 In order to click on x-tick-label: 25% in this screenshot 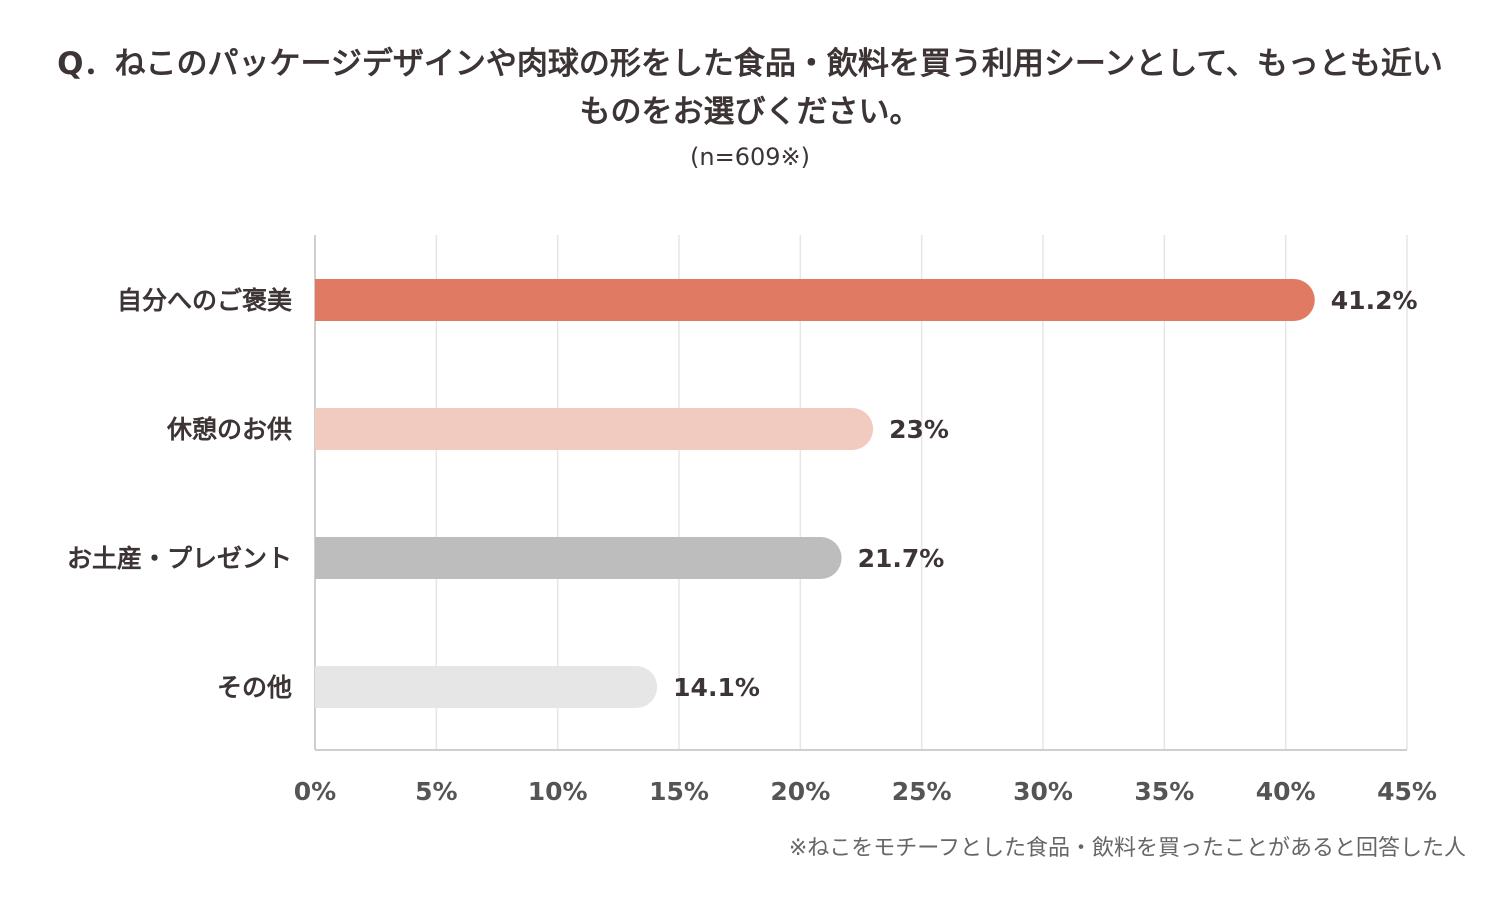, I will do `click(922, 791)`.